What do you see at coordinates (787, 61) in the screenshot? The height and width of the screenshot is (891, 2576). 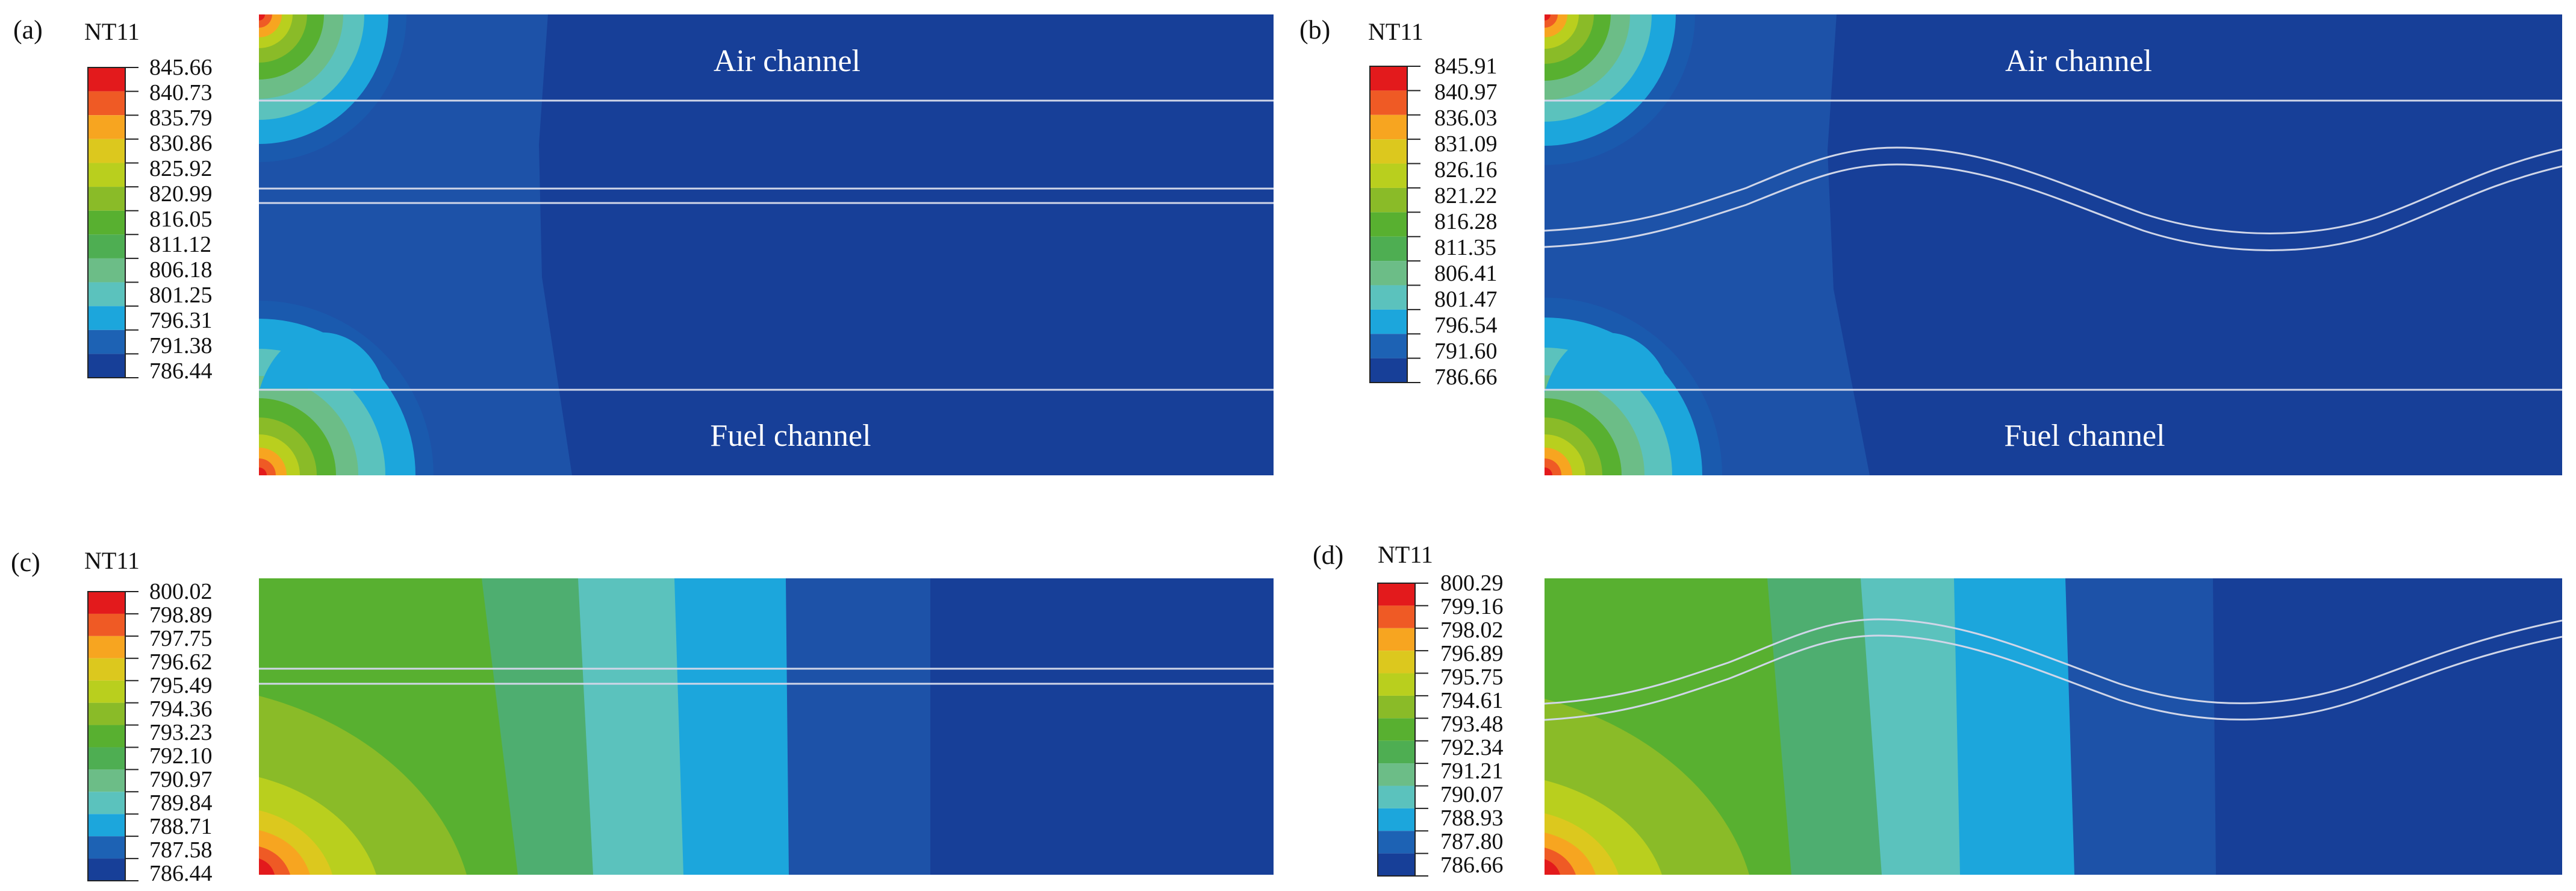 I see `air-channel-label: Air channel` at bounding box center [787, 61].